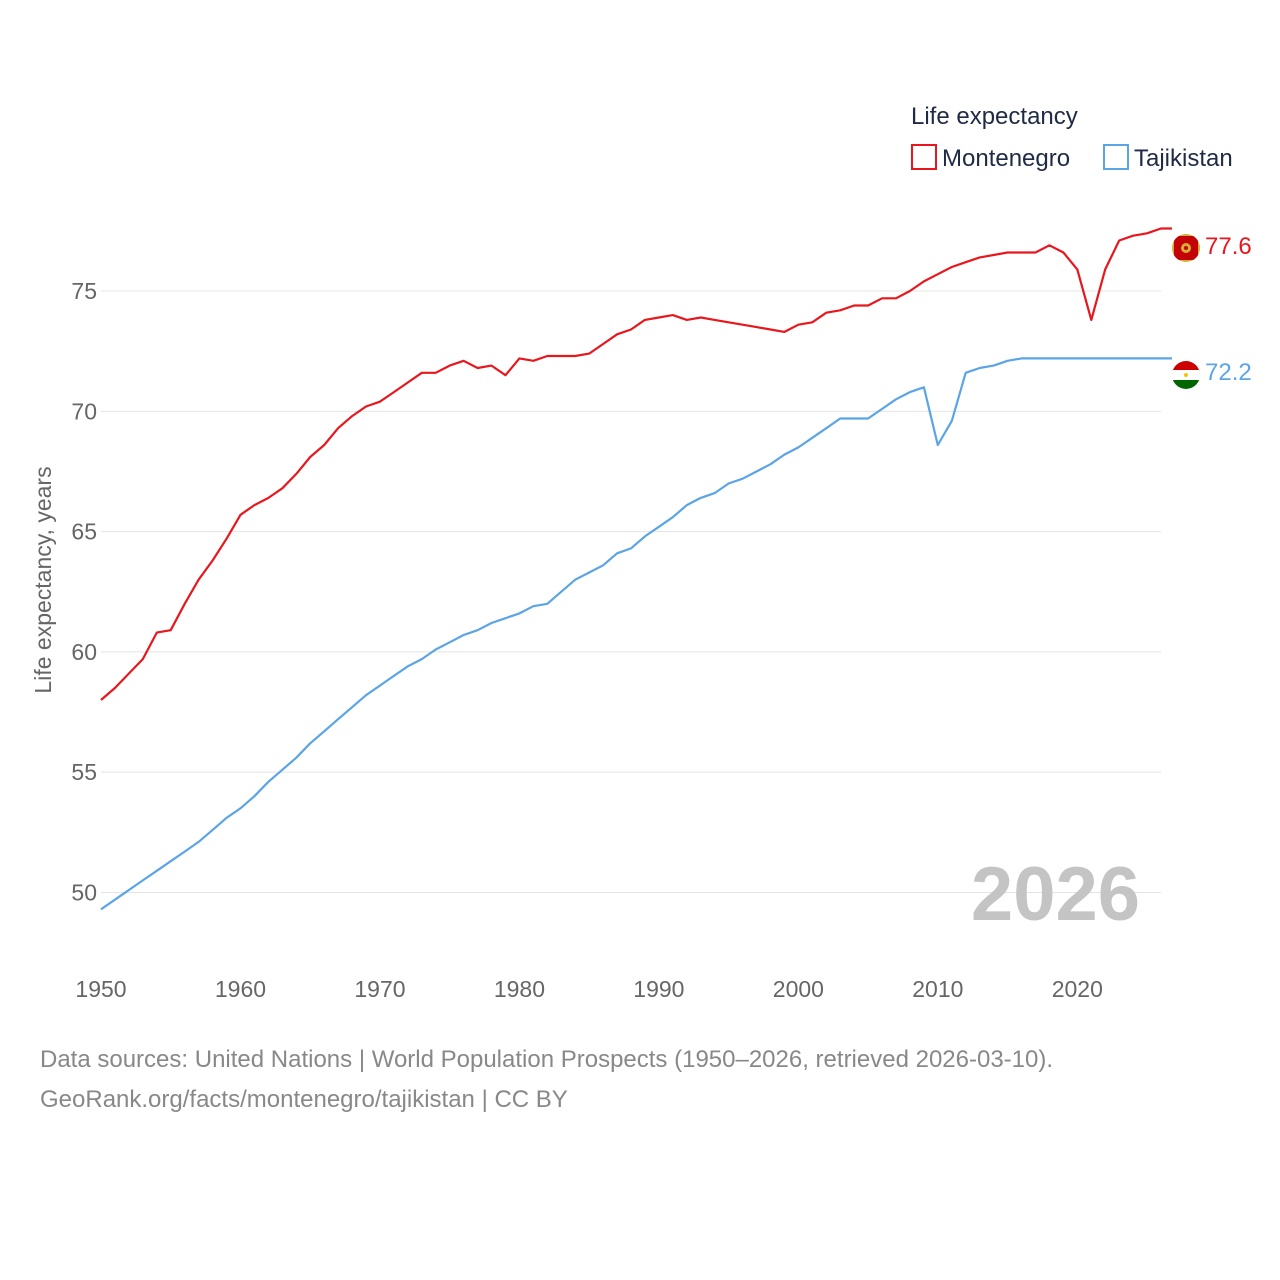  I want to click on x-tick-label: 2000, so click(798, 989).